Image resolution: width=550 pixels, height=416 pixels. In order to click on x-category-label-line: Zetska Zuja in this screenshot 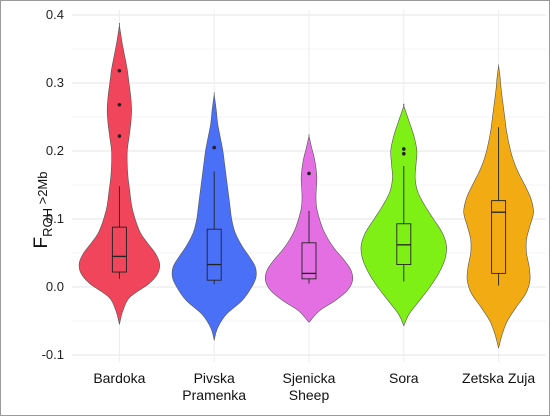, I will do `click(498, 378)`.